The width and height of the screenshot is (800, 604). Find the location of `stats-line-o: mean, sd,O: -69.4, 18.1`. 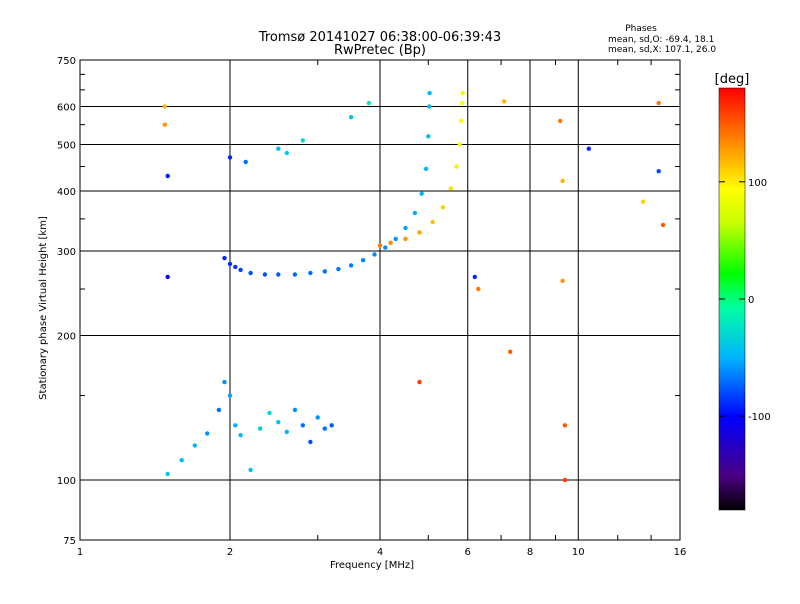

stats-line-o: mean, sd,O: -69.4, 18.1 is located at coordinates (661, 40).